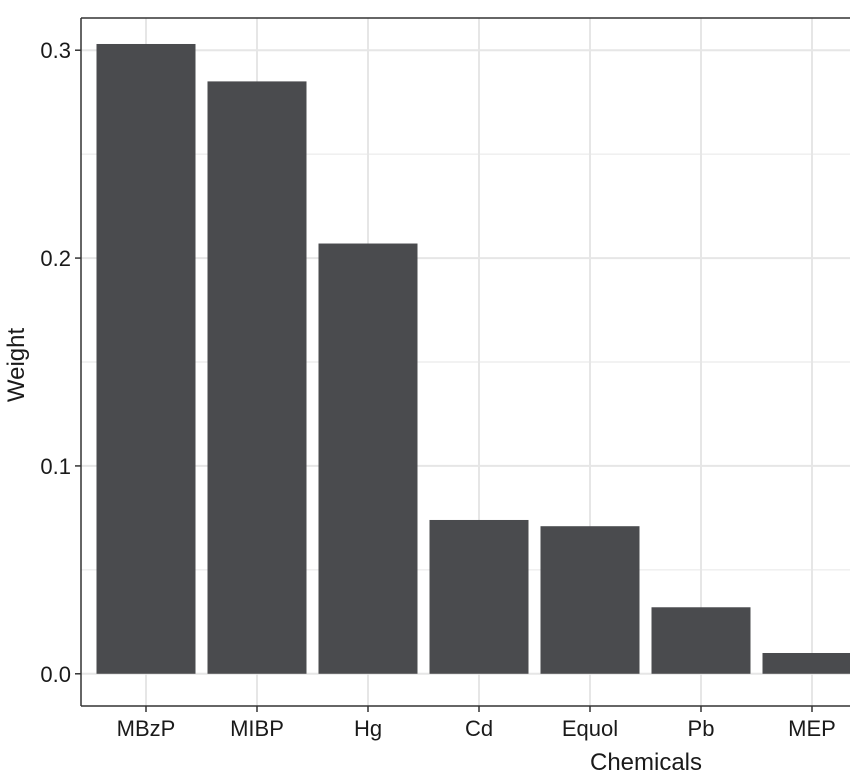  Describe the element at coordinates (55, 50) in the screenshot. I see `y-tick-label: 0.3` at that location.